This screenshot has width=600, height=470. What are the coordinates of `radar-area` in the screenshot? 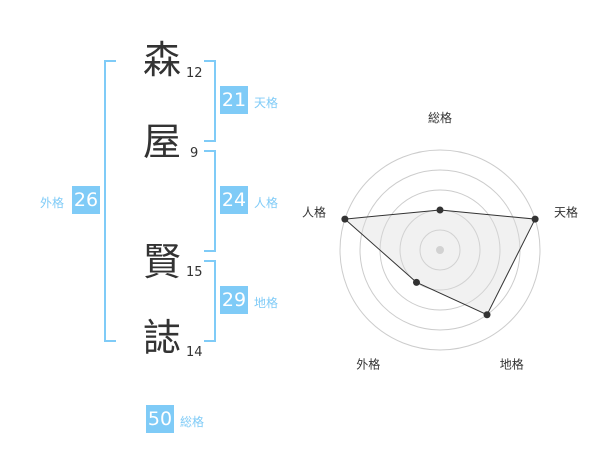 It's located at (439, 262).